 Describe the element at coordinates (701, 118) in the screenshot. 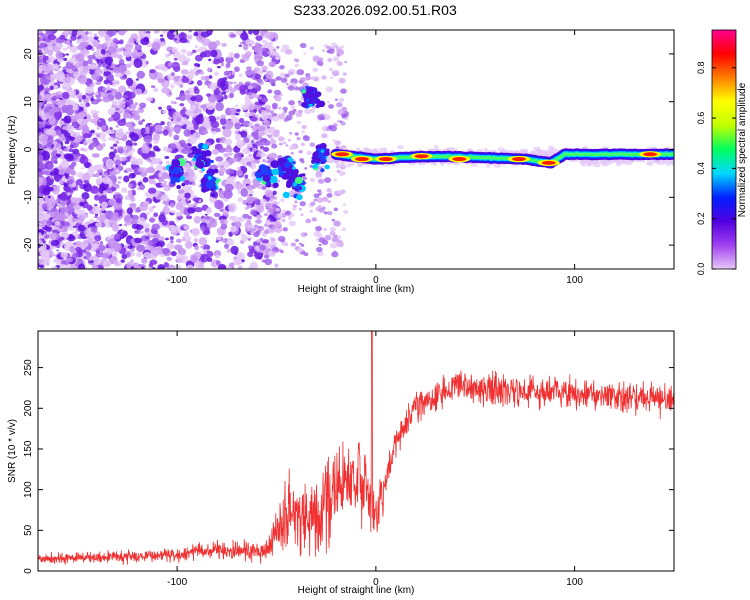

I see `colorbar-tick-label: 0.6` at that location.